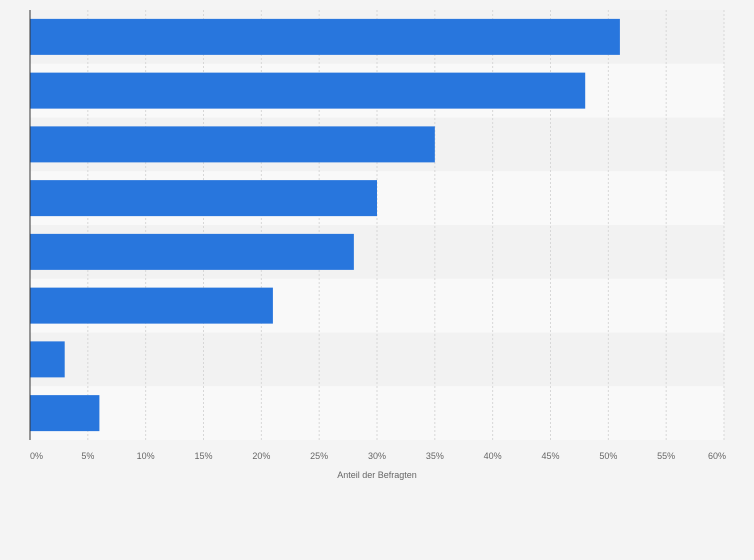 Image resolution: width=754 pixels, height=560 pixels. I want to click on x-tick-label: 40%, so click(493, 456).